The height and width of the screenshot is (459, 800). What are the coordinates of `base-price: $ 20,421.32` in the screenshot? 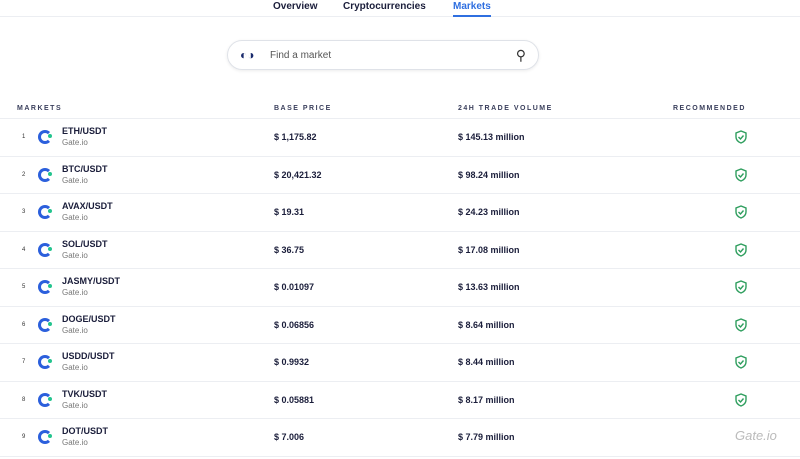 It's located at (298, 174).